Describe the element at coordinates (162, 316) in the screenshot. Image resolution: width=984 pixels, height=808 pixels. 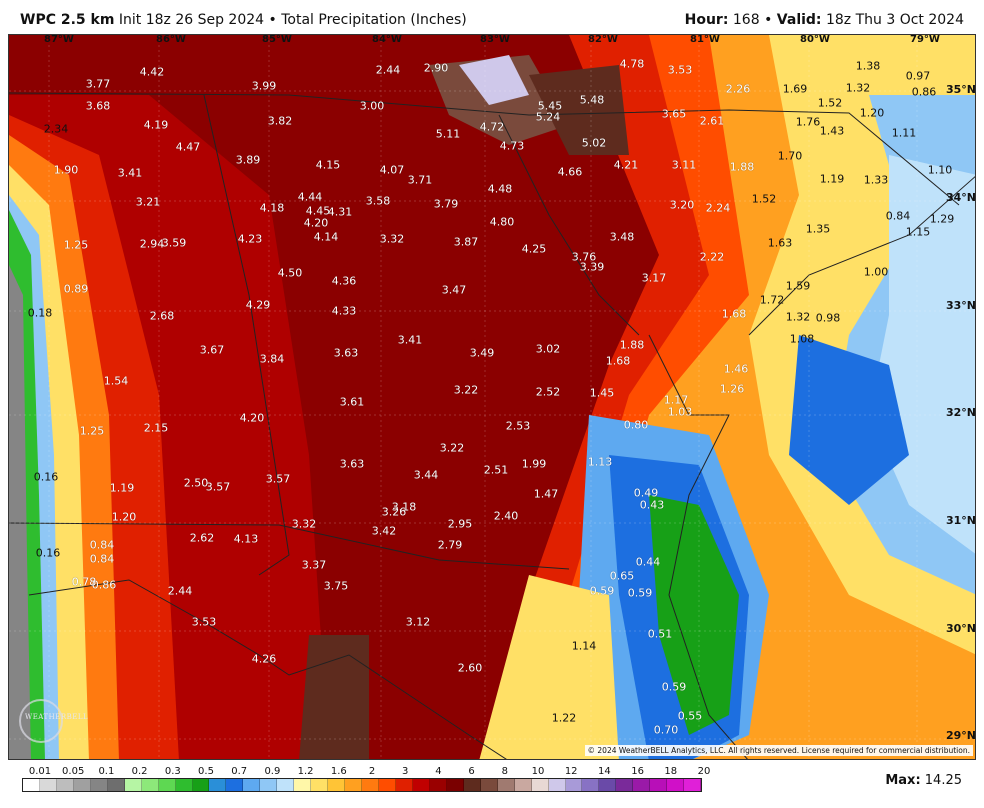
I see `precip-value-label: 2.68` at that location.